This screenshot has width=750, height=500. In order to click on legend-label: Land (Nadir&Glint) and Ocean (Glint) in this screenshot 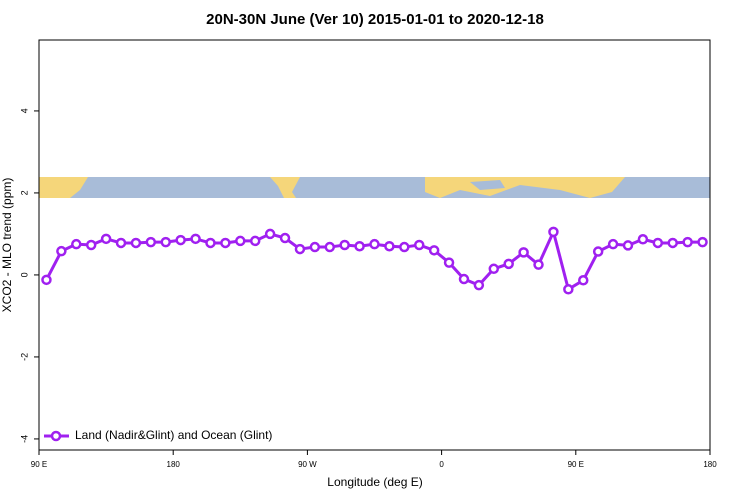, I will do `click(173, 435)`.